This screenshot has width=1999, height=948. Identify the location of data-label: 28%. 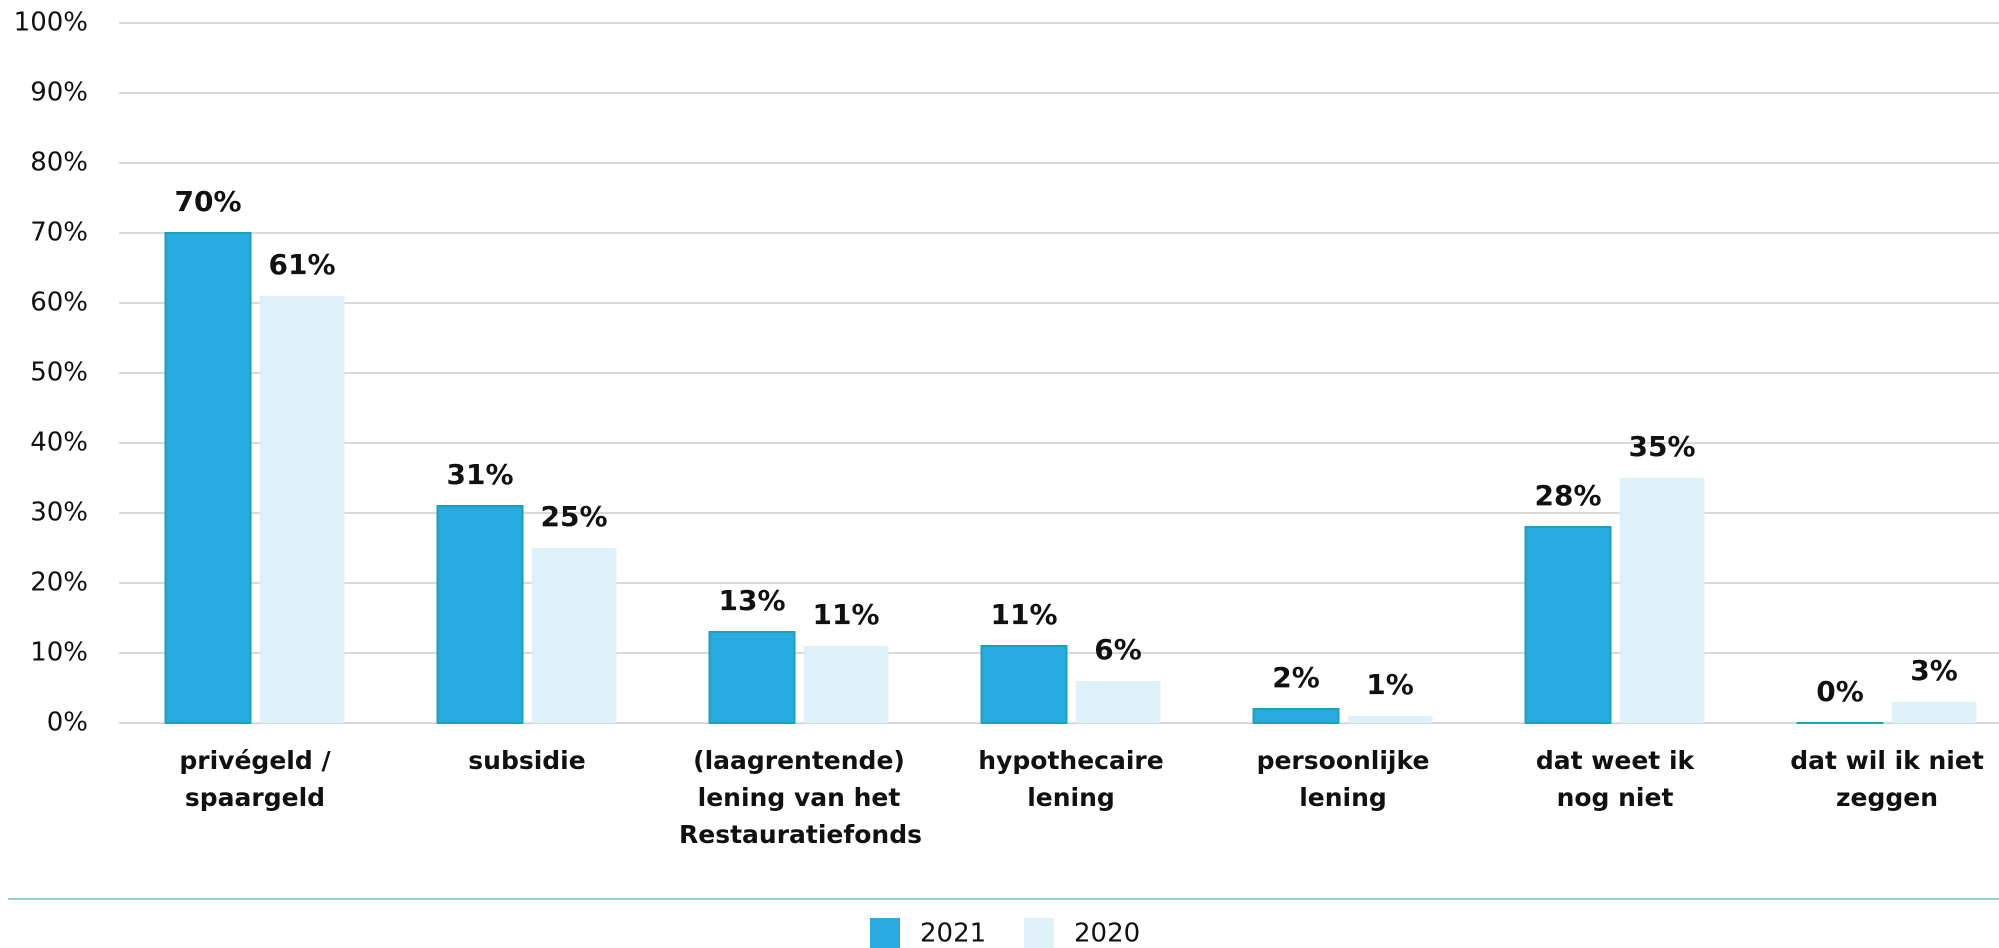
(1567, 495).